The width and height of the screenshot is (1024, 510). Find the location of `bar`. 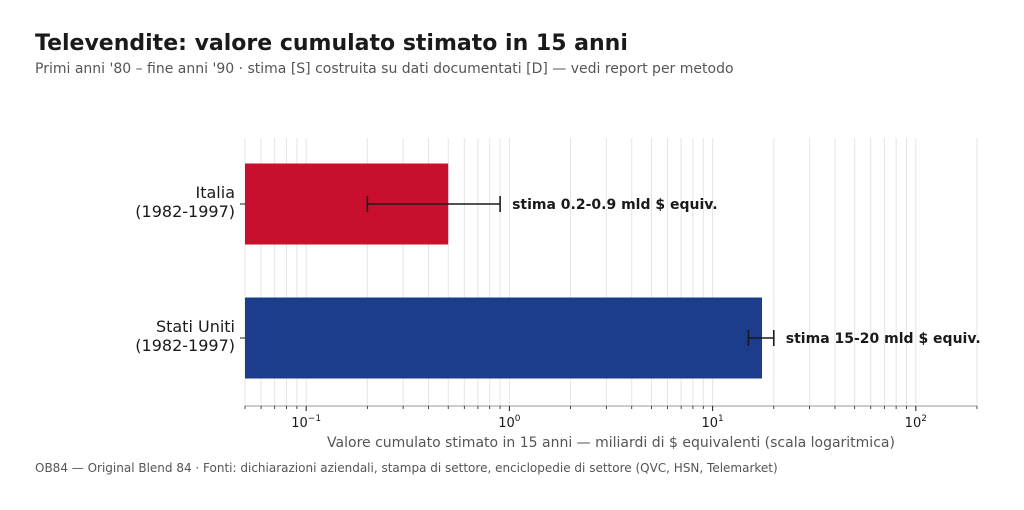

bar is located at coordinates (503, 338).